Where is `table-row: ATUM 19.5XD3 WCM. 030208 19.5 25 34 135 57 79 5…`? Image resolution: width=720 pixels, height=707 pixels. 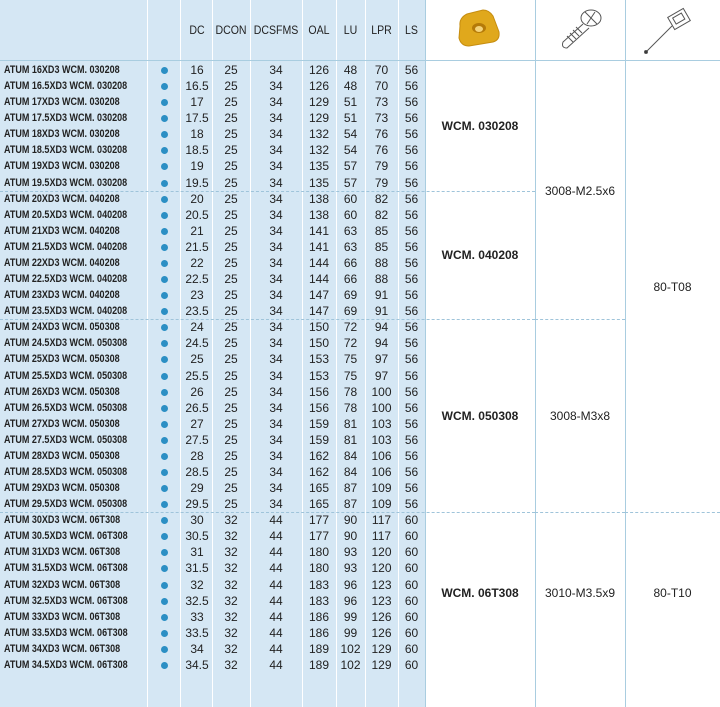 table-row: ATUM 19.5XD3 WCM. 030208 19.5 25 34 135 57 79 5… is located at coordinates (212, 183).